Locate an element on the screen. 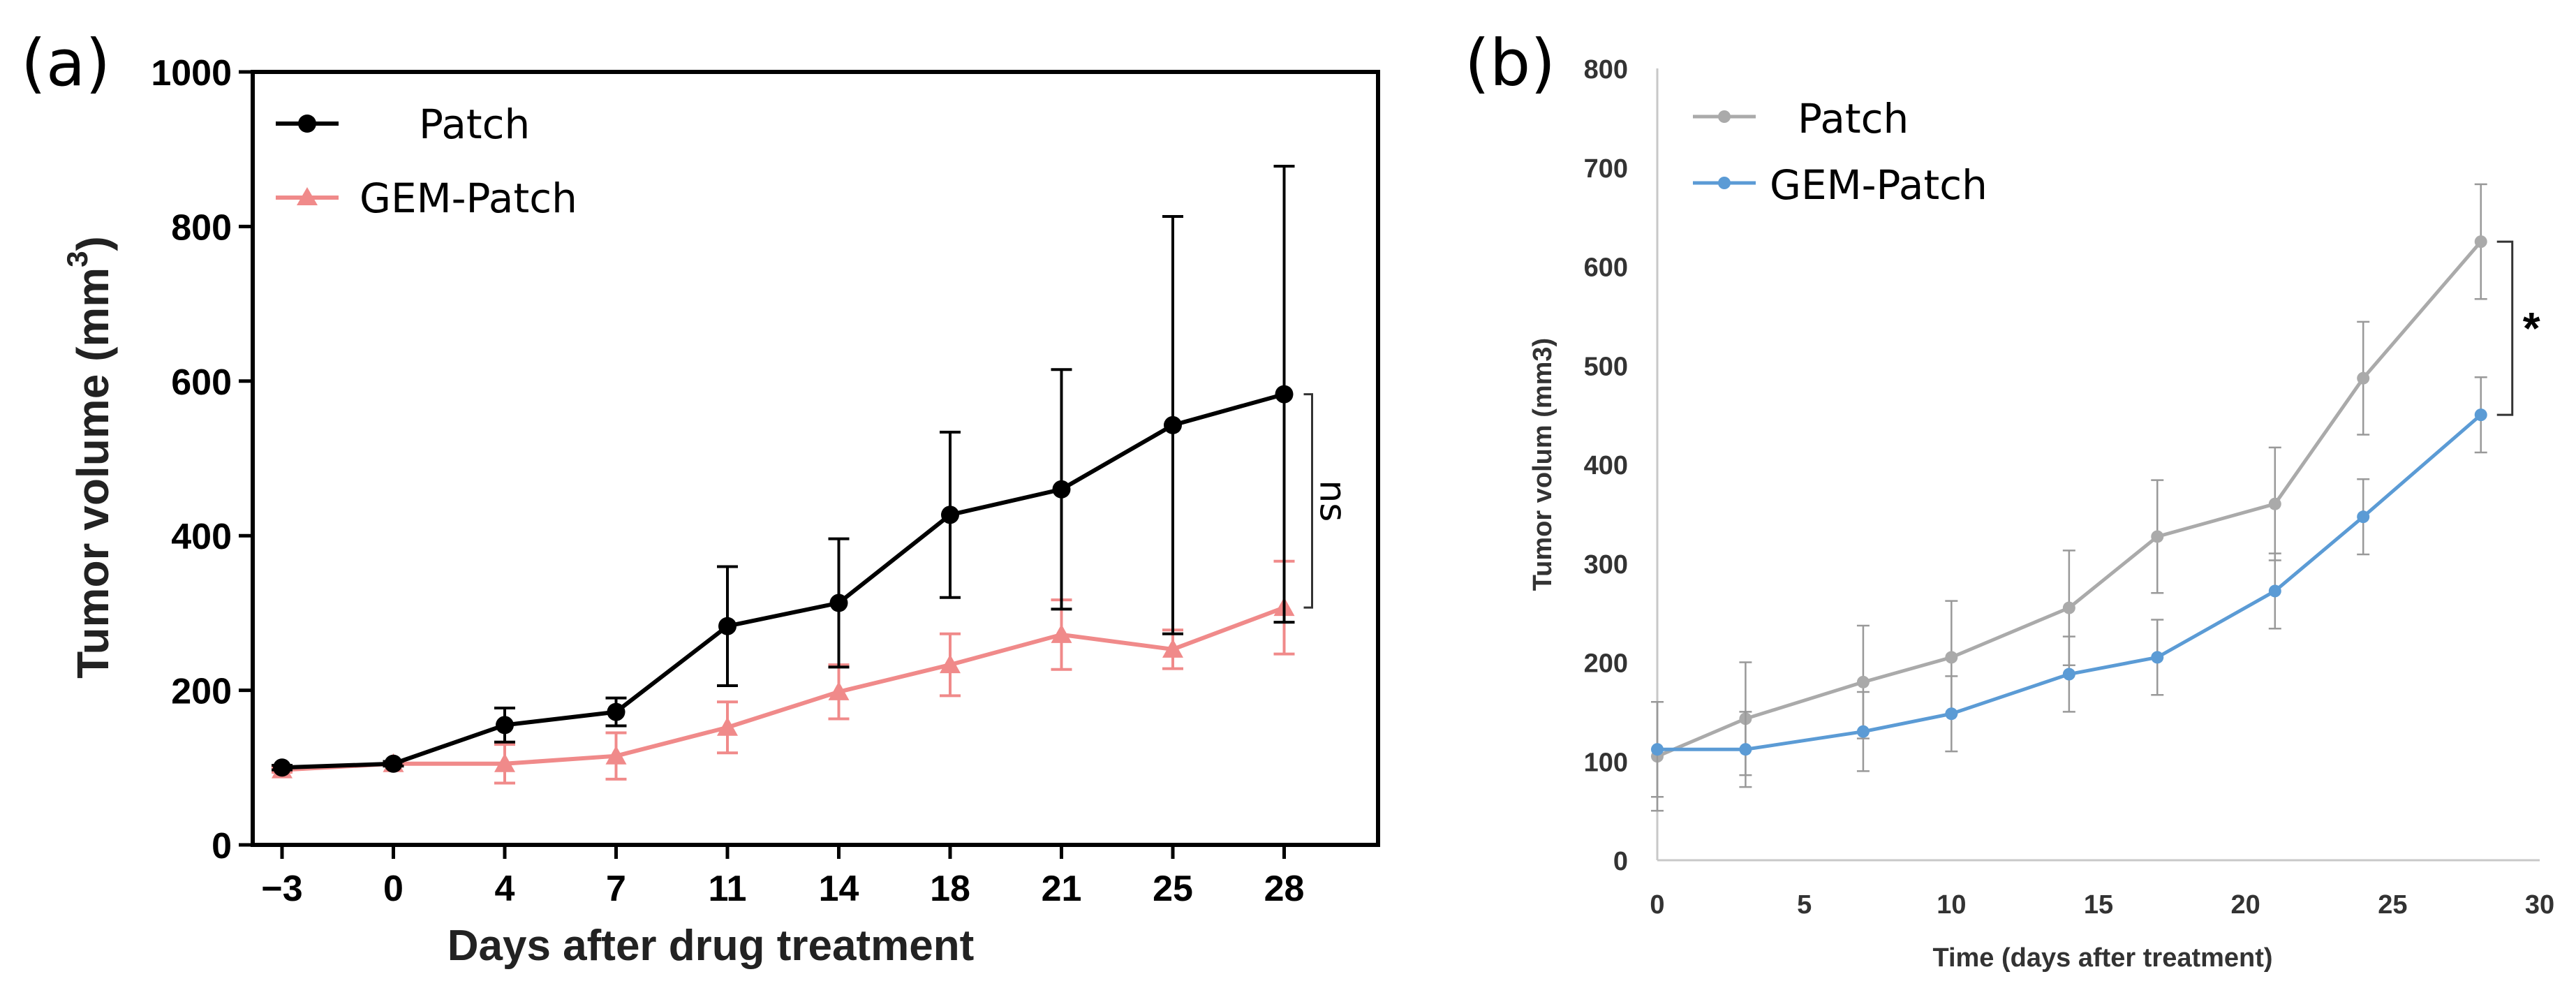 Image resolution: width=2576 pixels, height=995 pixels. series-gem-patch-a is located at coordinates (783, 672).